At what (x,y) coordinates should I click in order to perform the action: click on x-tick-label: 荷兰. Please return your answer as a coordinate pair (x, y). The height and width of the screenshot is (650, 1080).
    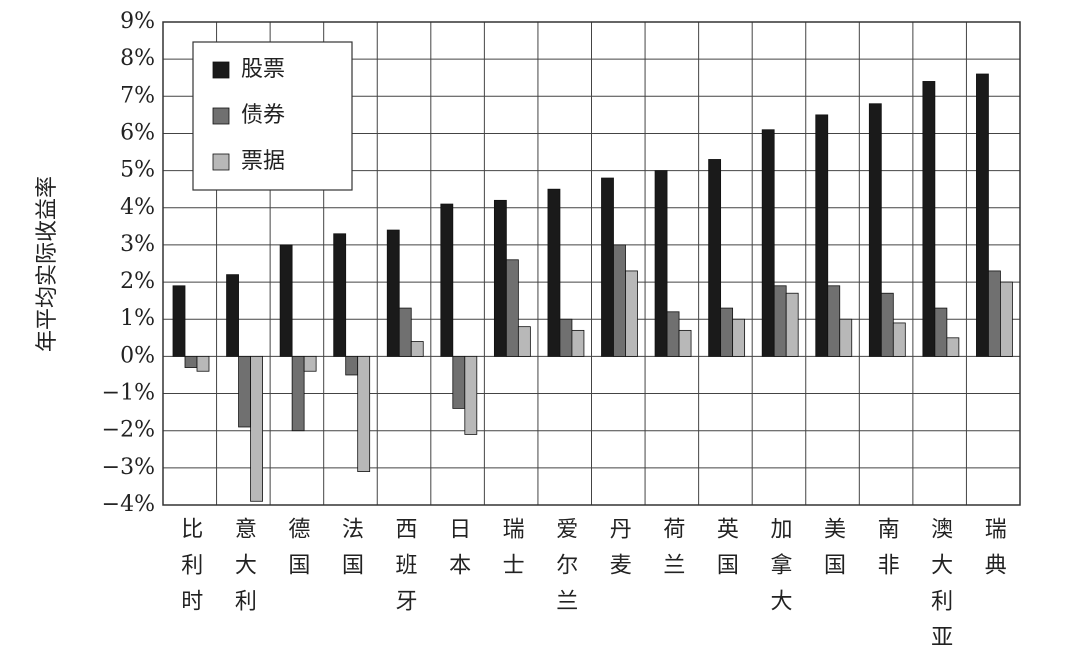
    Looking at the image, I should click on (672, 553).